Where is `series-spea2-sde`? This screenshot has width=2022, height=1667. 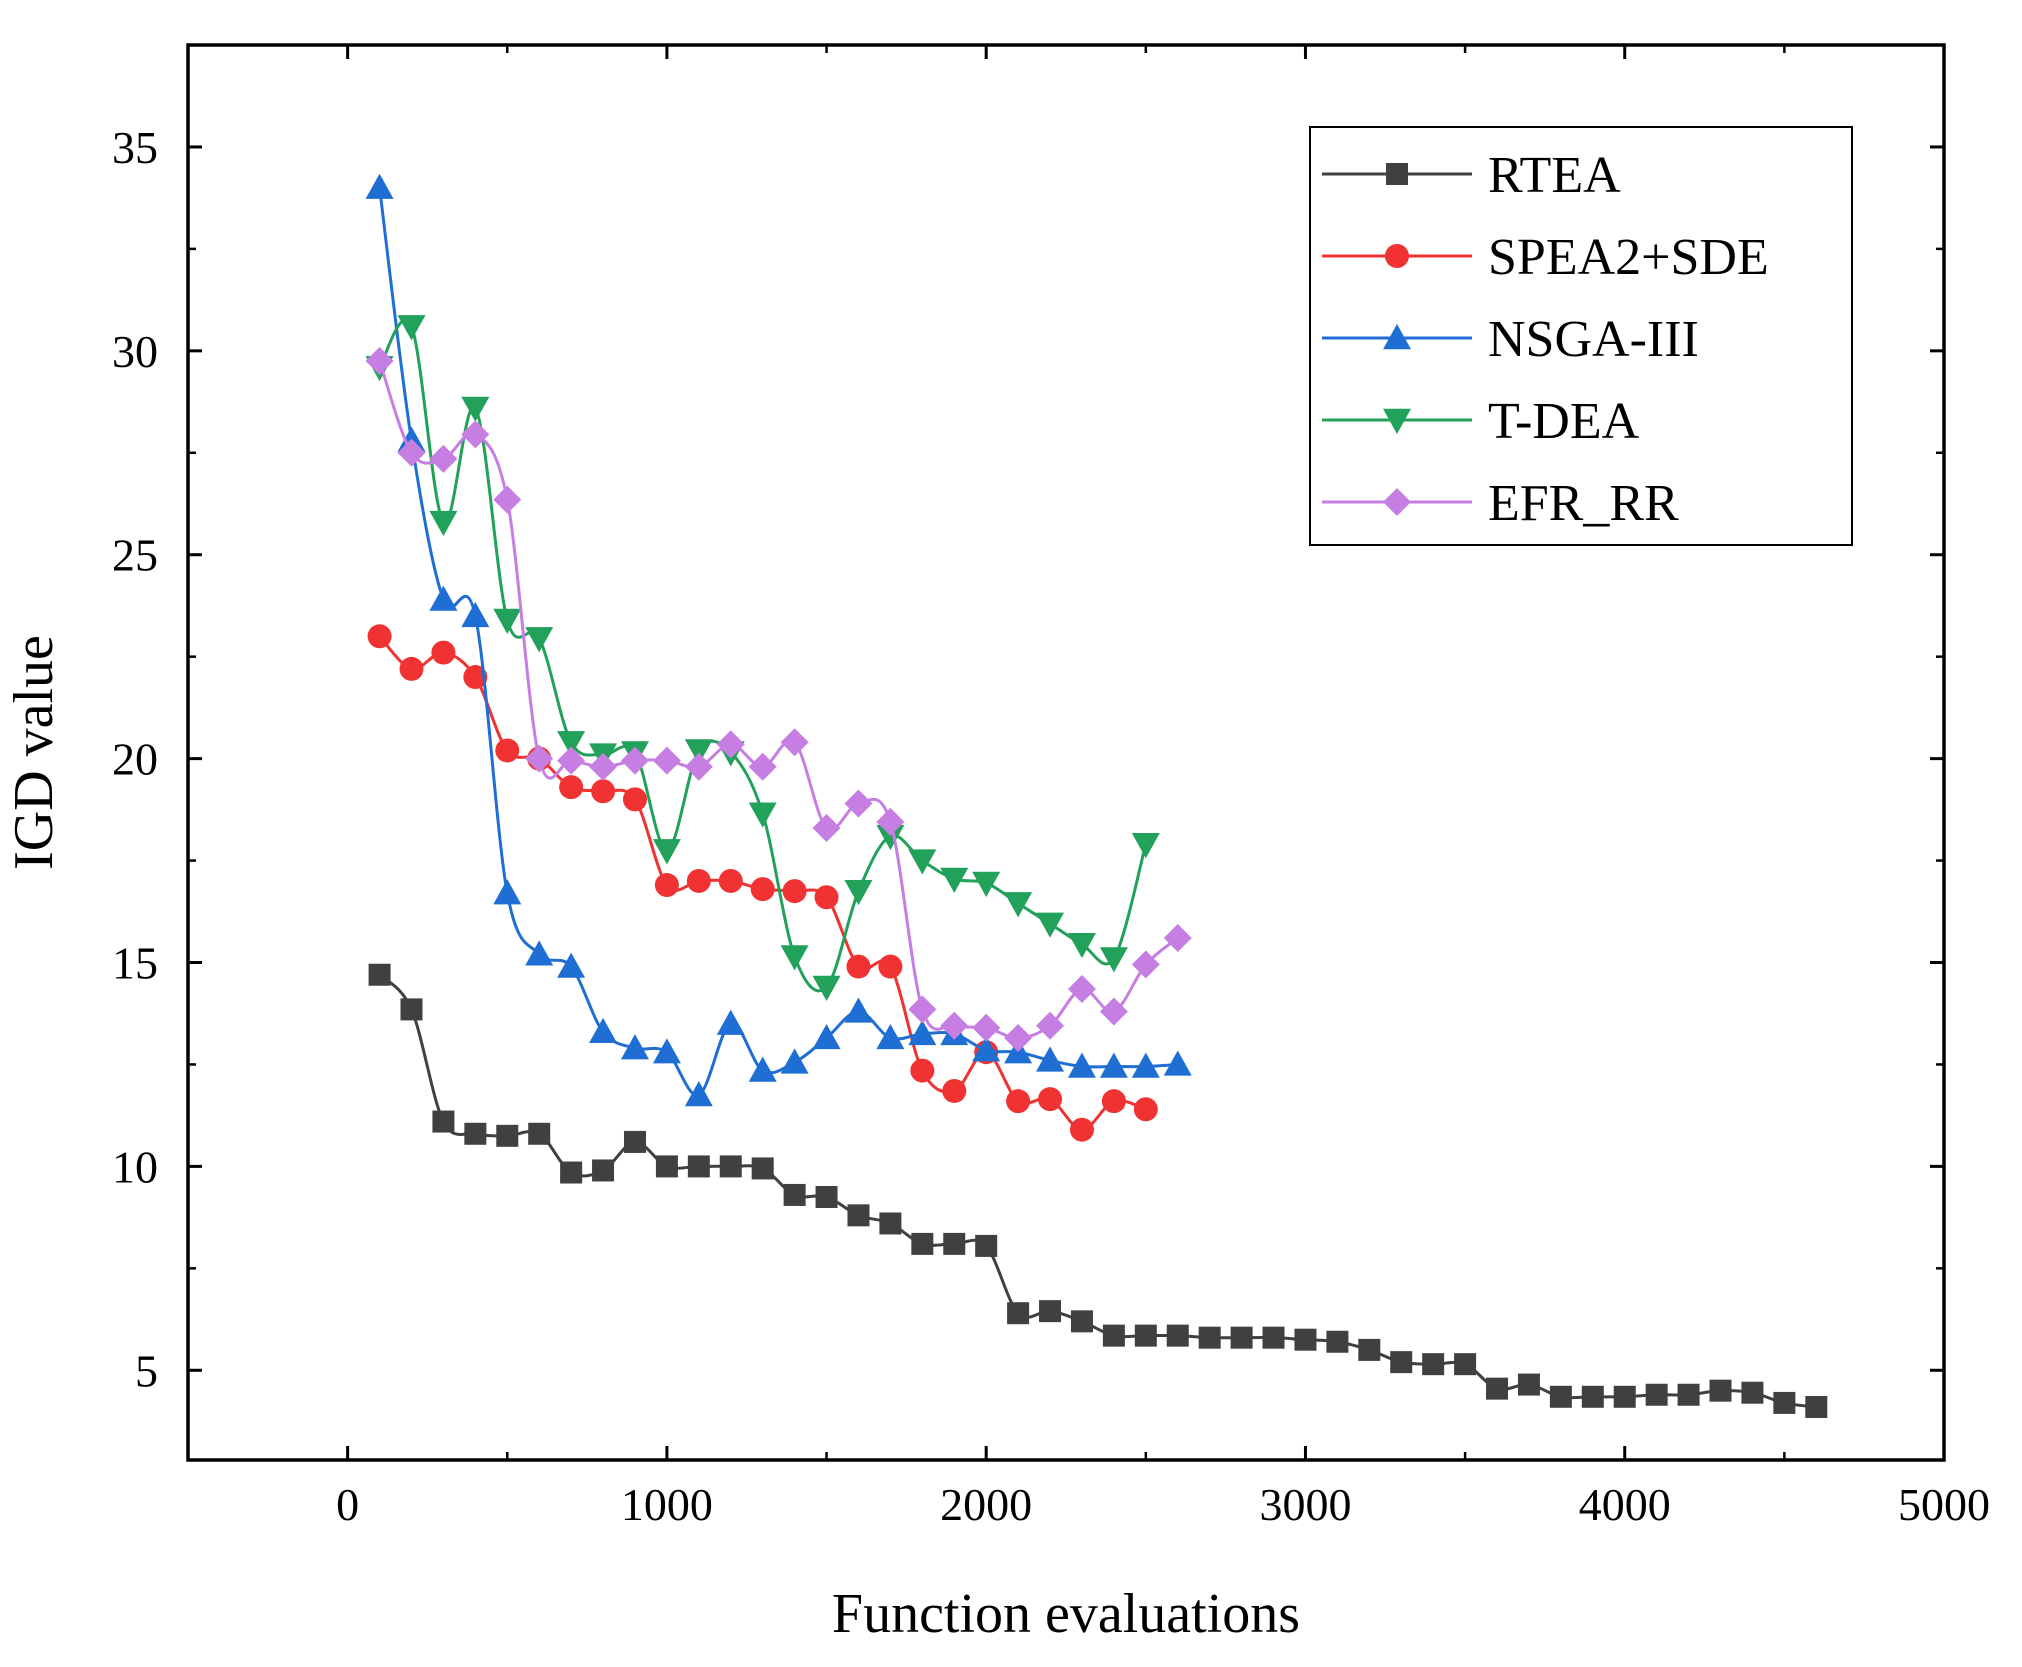 series-spea2-sde is located at coordinates (762, 883).